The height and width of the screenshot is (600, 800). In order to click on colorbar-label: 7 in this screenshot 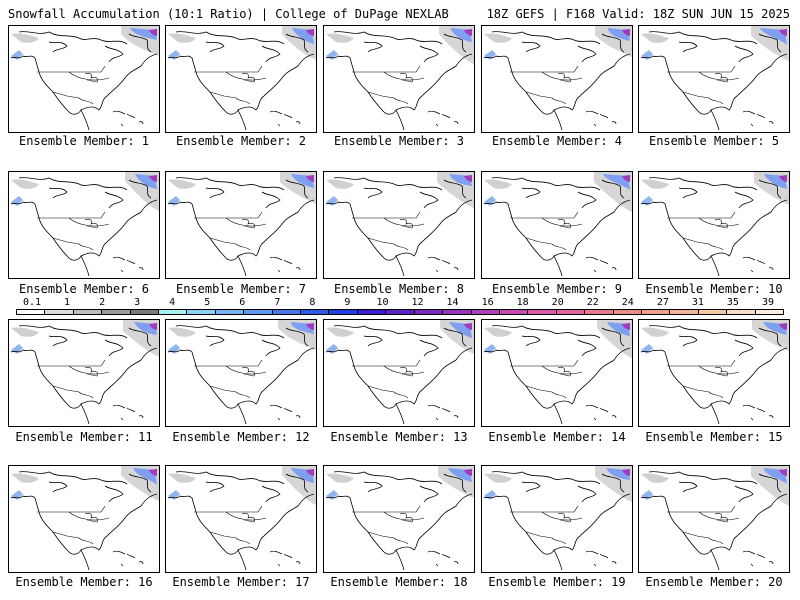, I will do `click(277, 302)`.